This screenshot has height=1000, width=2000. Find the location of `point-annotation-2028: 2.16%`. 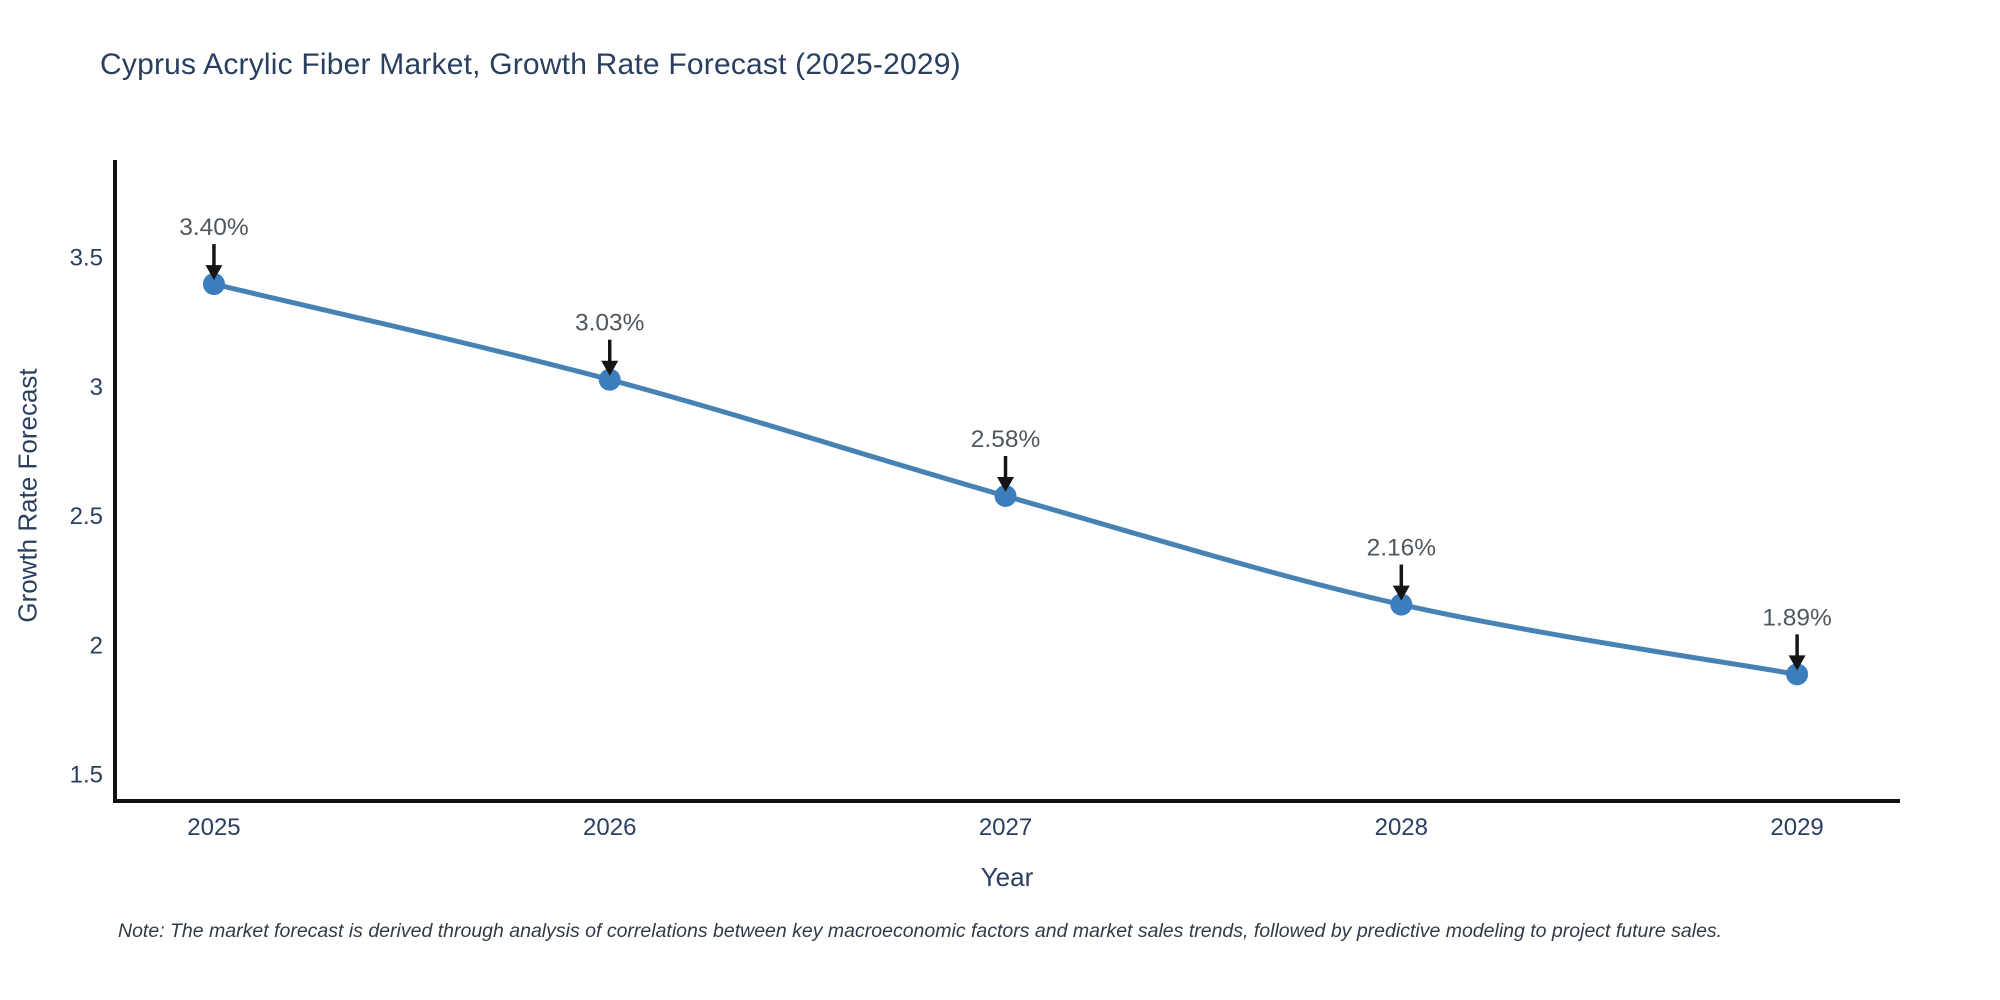

point-annotation-2028: 2.16% is located at coordinates (1401, 548).